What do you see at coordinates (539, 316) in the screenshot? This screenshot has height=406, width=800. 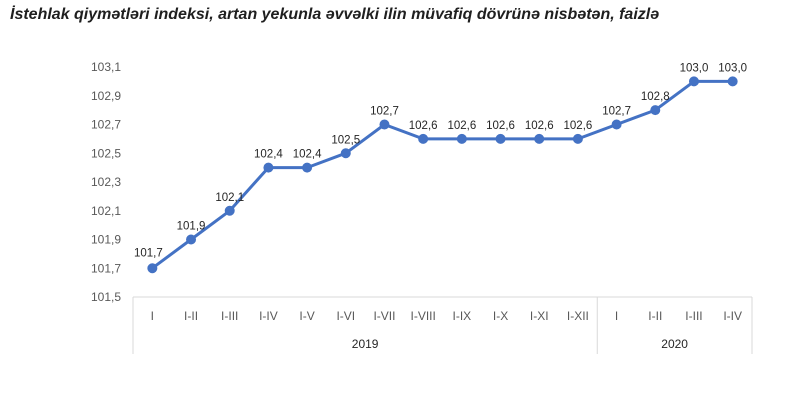 I see `x-tick-label: I-XI` at bounding box center [539, 316].